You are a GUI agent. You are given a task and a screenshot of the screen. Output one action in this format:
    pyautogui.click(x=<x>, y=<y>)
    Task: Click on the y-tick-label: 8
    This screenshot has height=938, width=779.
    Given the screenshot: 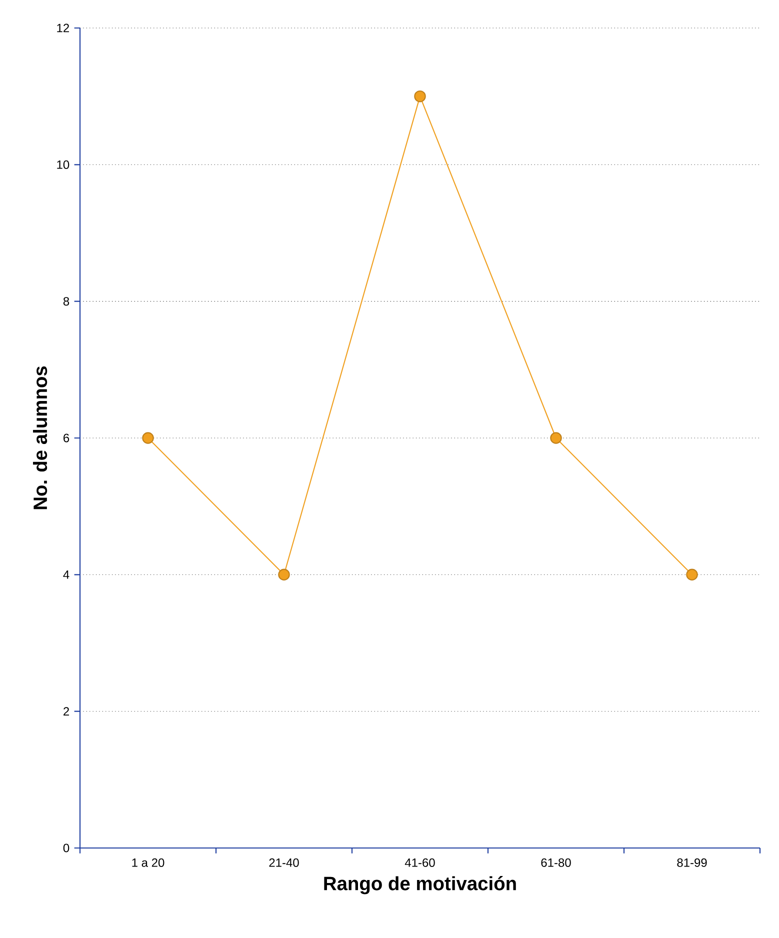 What is the action you would take?
    pyautogui.click(x=66, y=301)
    